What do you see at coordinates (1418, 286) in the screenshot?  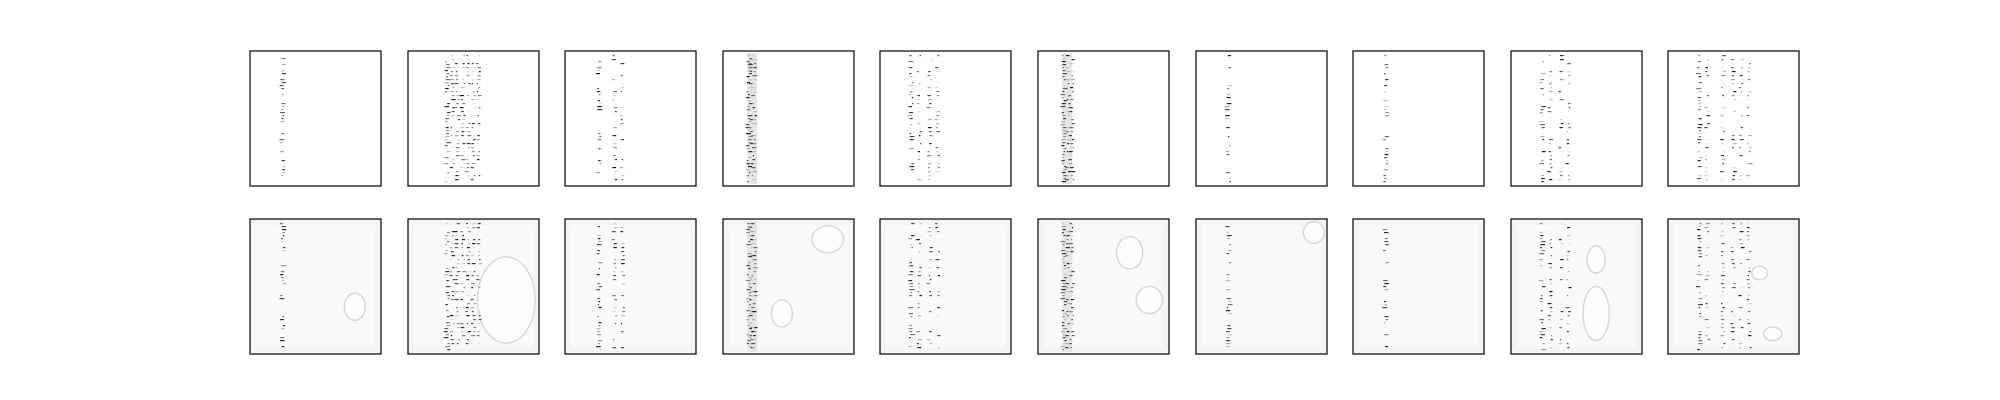 I see `image-panel` at bounding box center [1418, 286].